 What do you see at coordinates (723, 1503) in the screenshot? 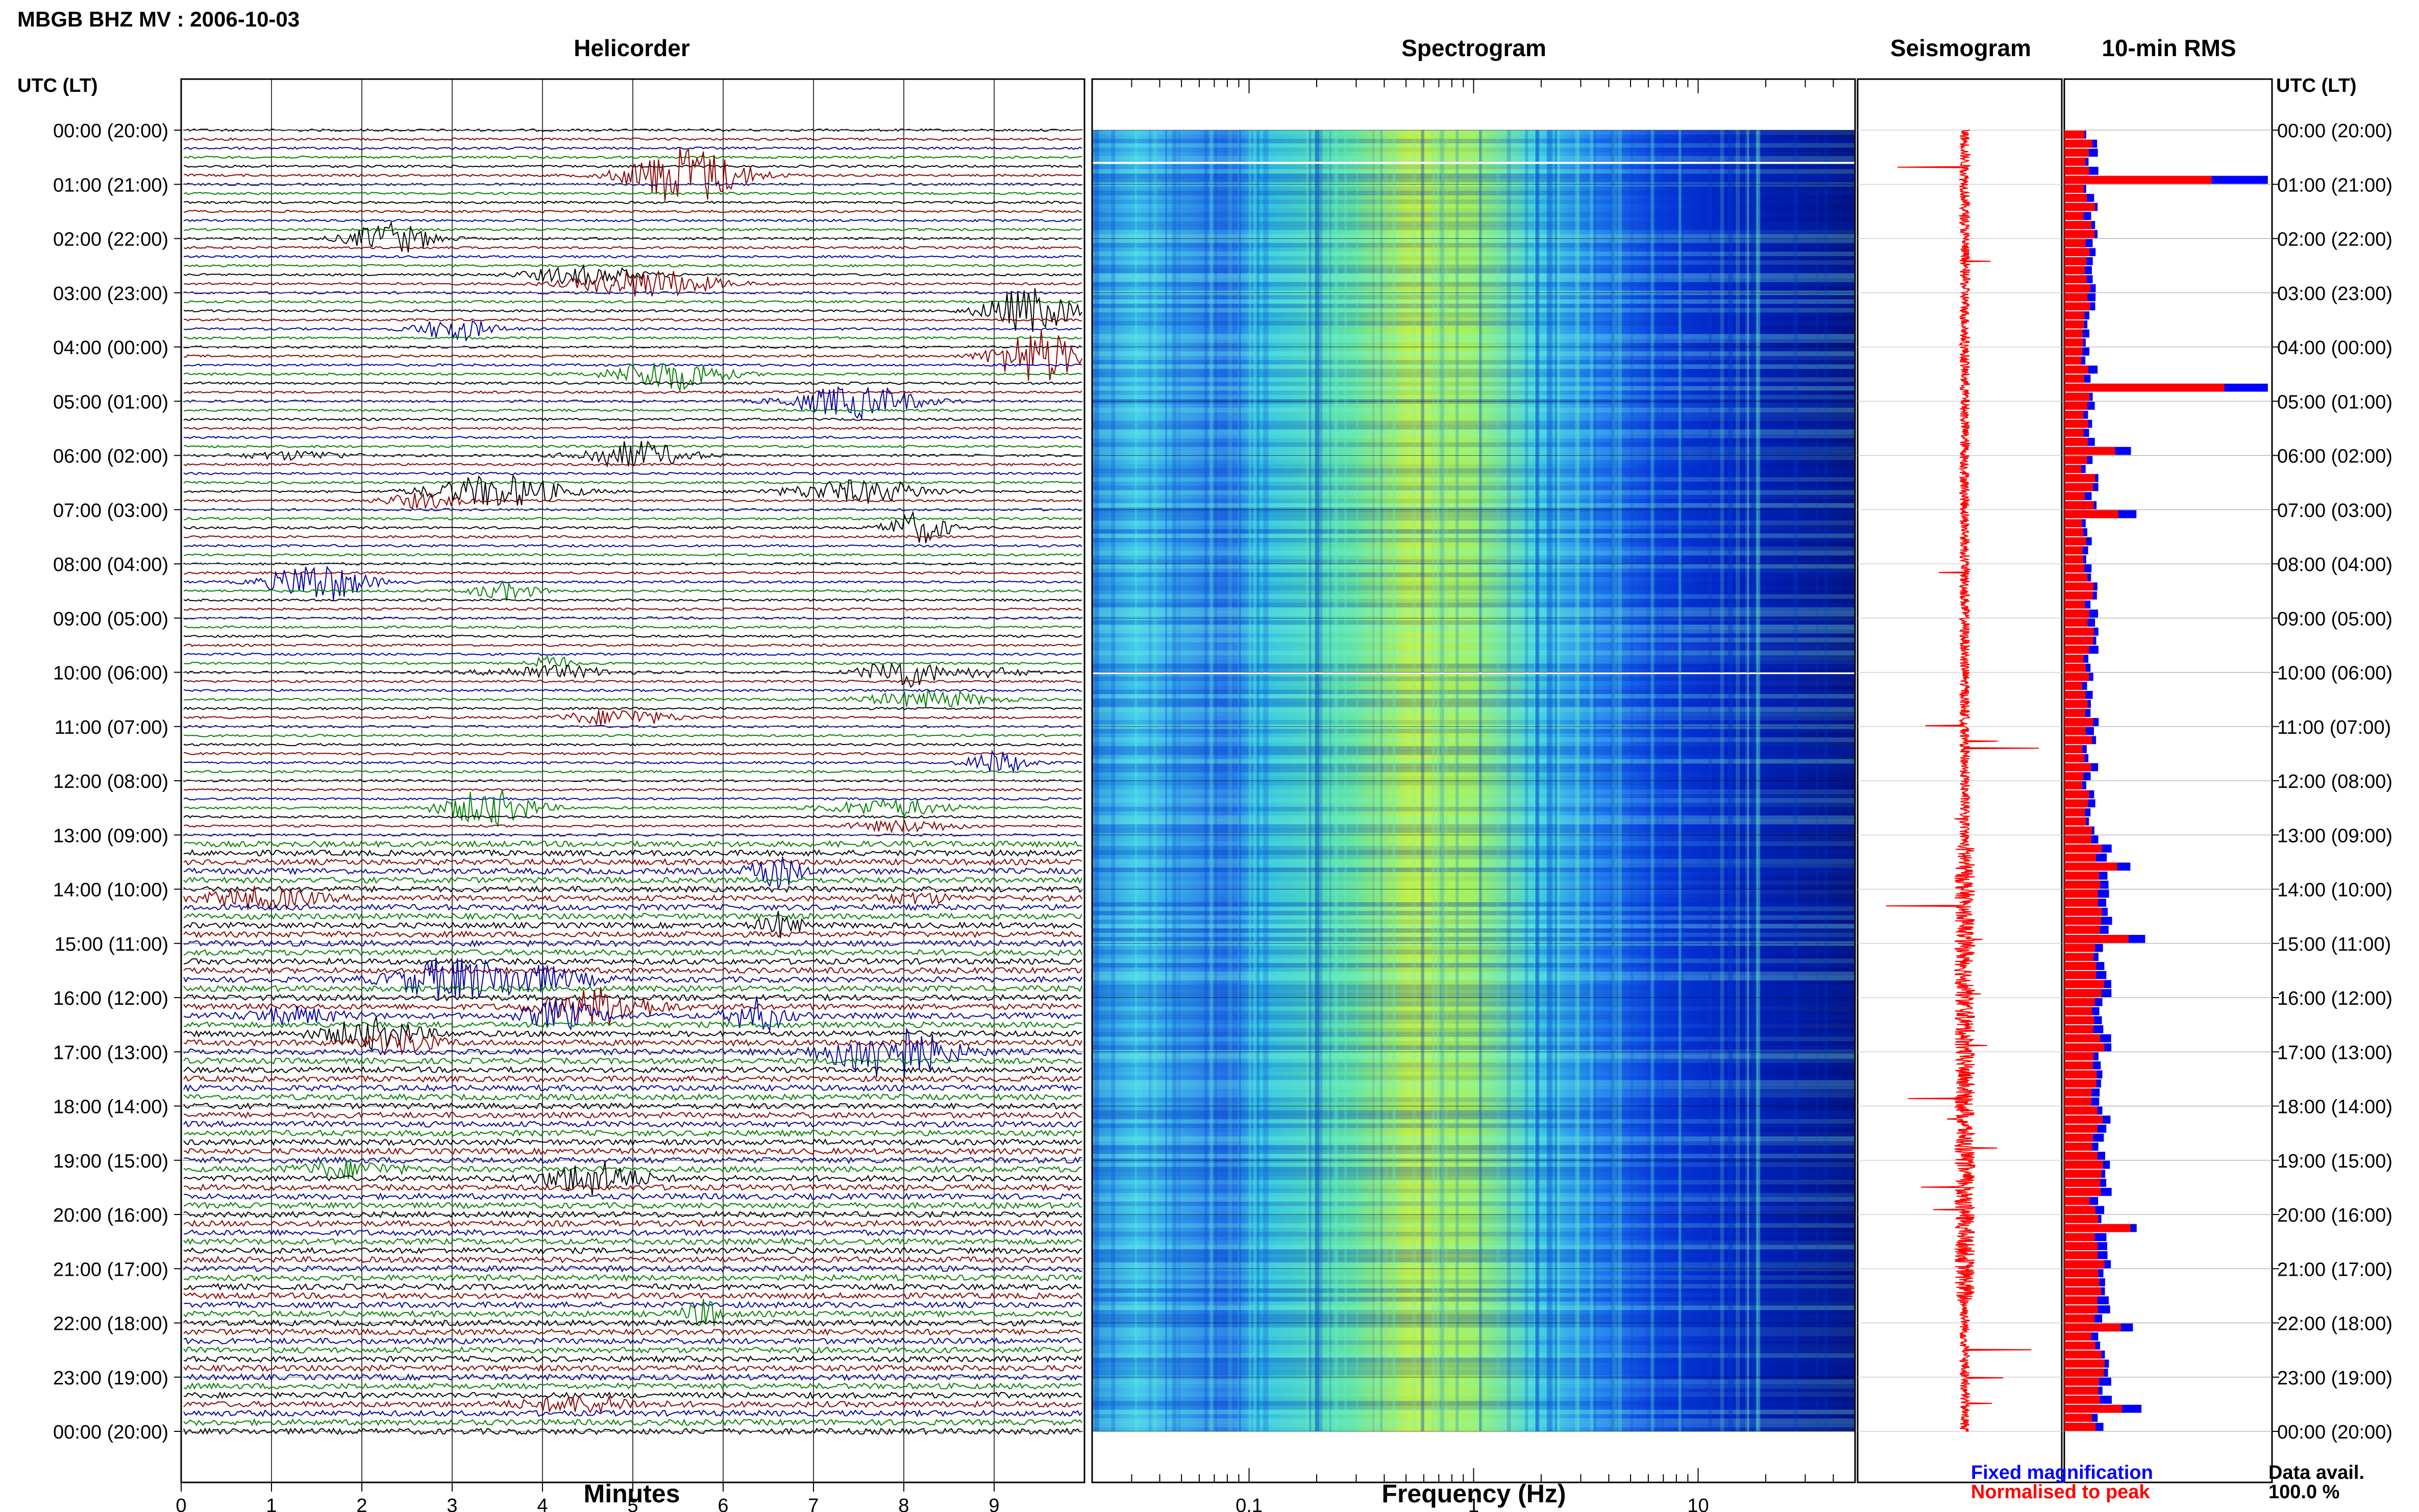
I see `helicorder-x-tick-label: 6` at bounding box center [723, 1503].